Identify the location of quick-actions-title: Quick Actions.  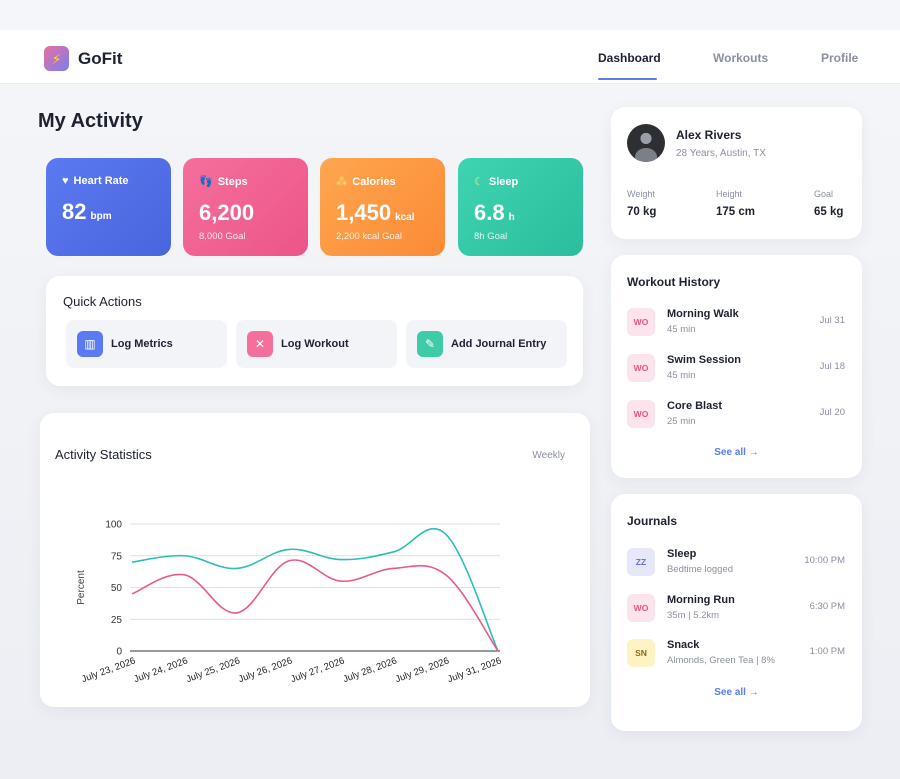
(102, 301).